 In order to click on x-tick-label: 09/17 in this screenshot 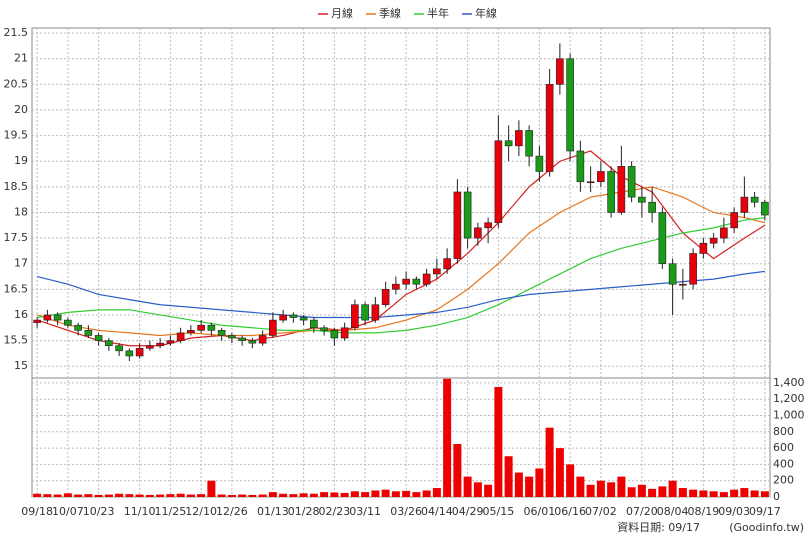, I will do `click(765, 511)`.